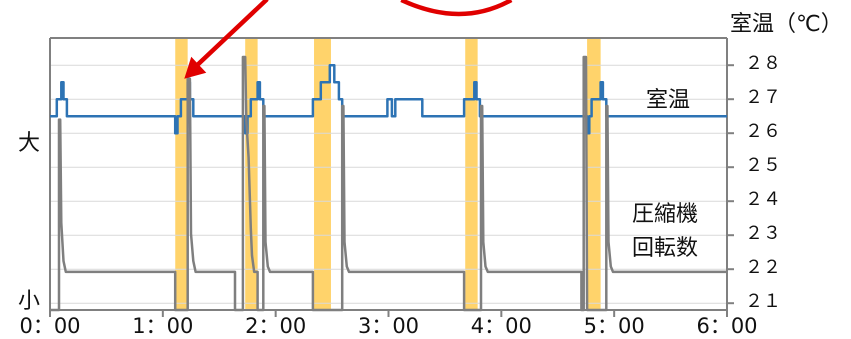 The image size is (851, 339). What do you see at coordinates (29, 143) in the screenshot?
I see `left-axis-top-label: 大` at bounding box center [29, 143].